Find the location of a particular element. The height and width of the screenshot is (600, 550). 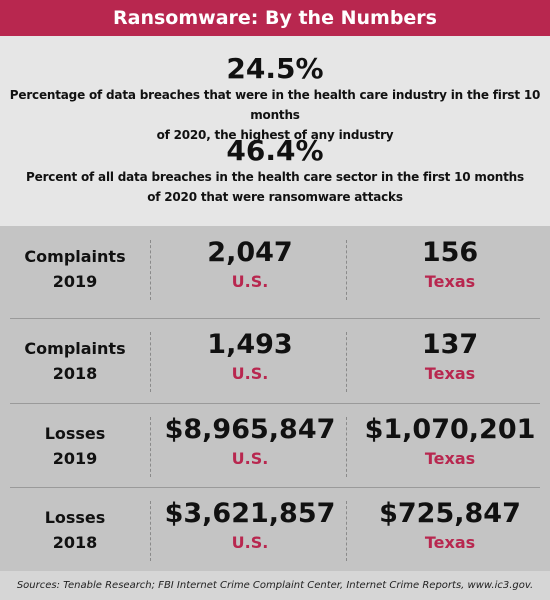

us-cell: $3,621,857 U.S. is located at coordinates (250, 529).